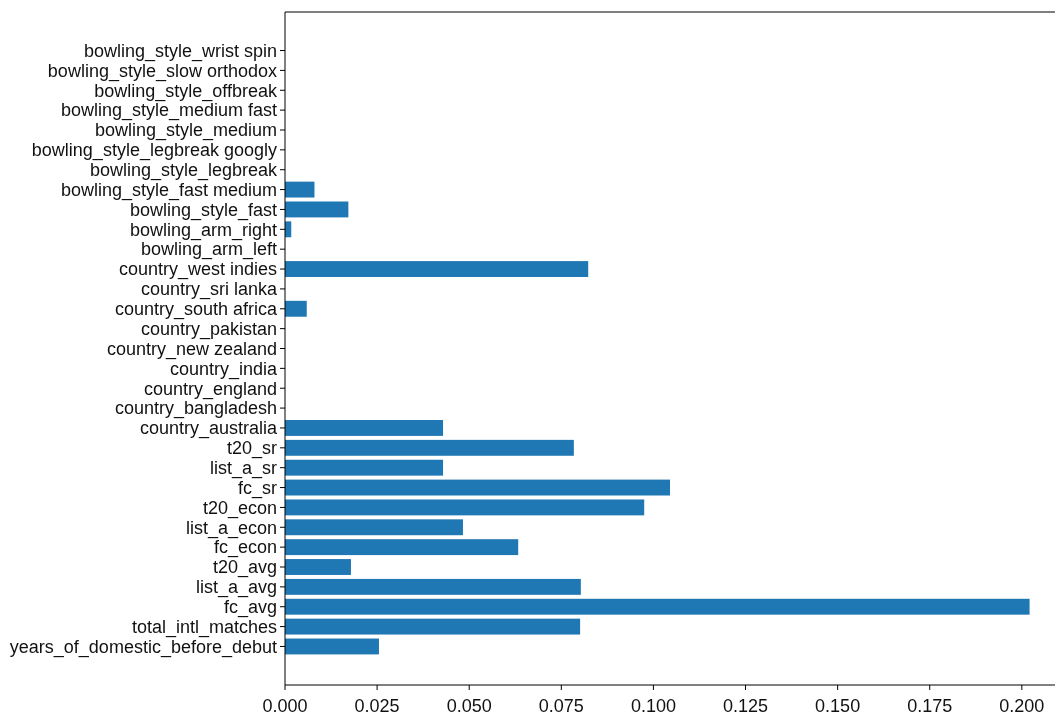 The image size is (1055, 715). I want to click on x-tick-label: 0.125, so click(746, 705).